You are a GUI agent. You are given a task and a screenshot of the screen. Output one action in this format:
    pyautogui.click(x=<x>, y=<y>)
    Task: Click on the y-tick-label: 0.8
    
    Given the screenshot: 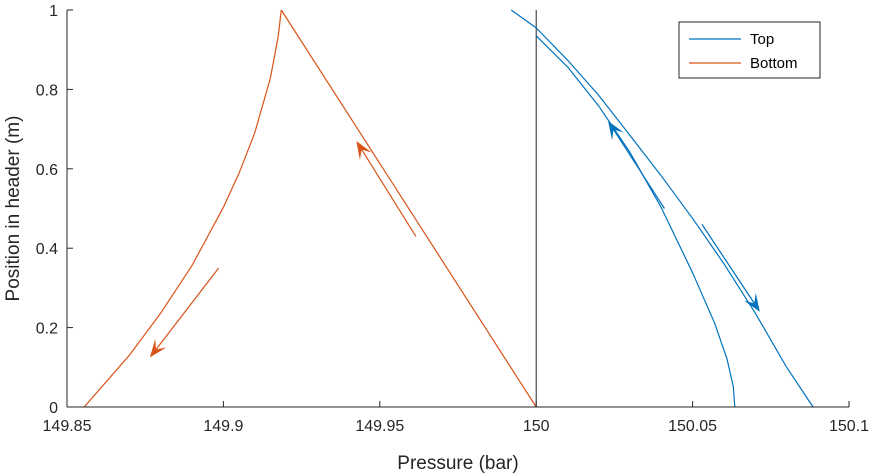 What is the action you would take?
    pyautogui.click(x=47, y=90)
    